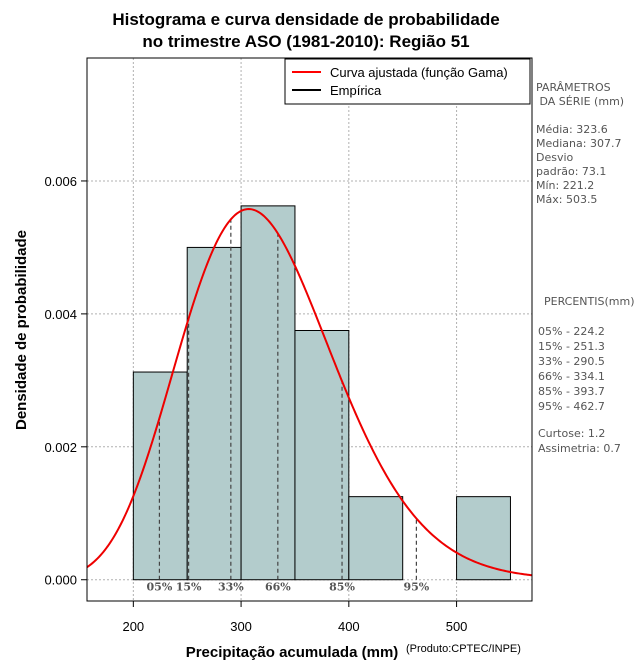  What do you see at coordinates (565, 185) in the screenshot?
I see `param-min: Mín: 221.2` at bounding box center [565, 185].